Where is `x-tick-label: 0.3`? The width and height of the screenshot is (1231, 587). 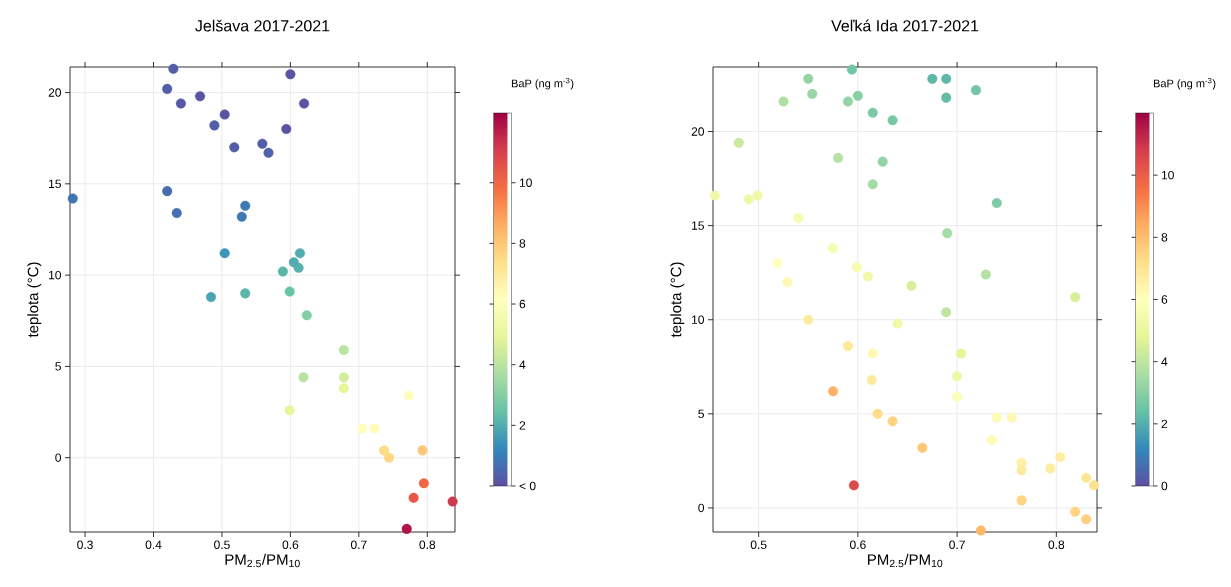 x-tick-label: 0.3 is located at coordinates (85, 545).